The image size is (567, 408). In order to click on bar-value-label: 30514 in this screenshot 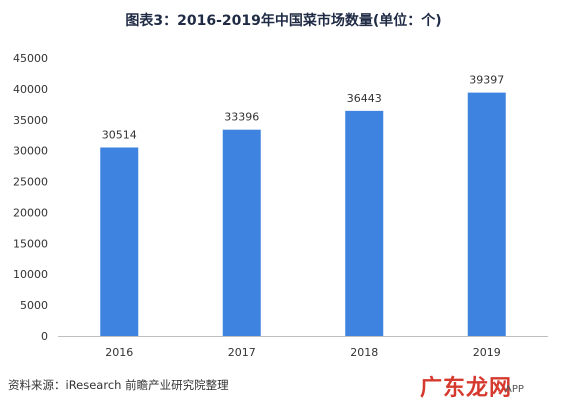, I will do `click(119, 134)`.